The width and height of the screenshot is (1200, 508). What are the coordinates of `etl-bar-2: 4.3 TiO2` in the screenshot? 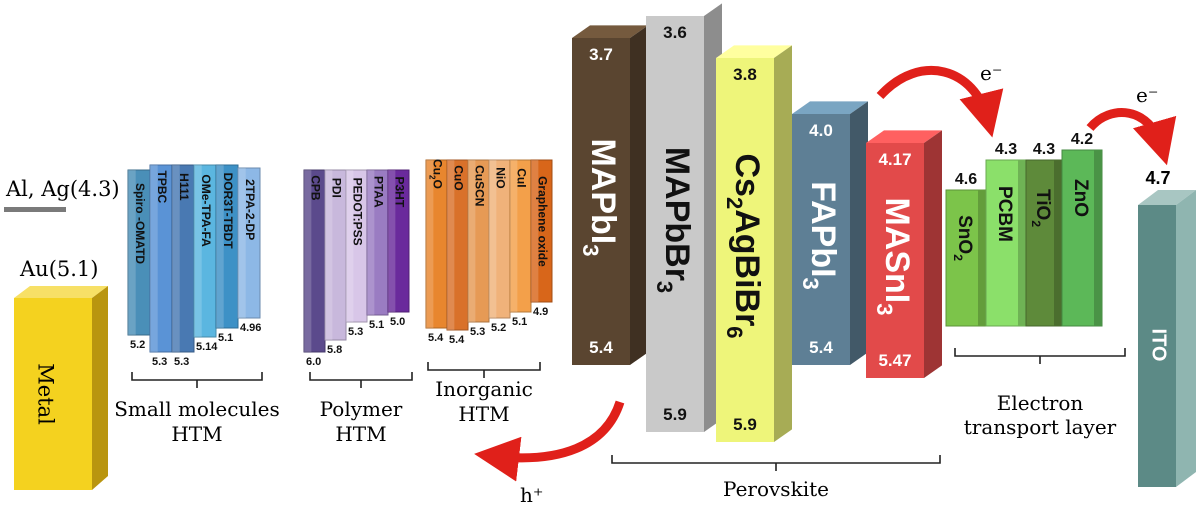 It's located at (1044, 234).